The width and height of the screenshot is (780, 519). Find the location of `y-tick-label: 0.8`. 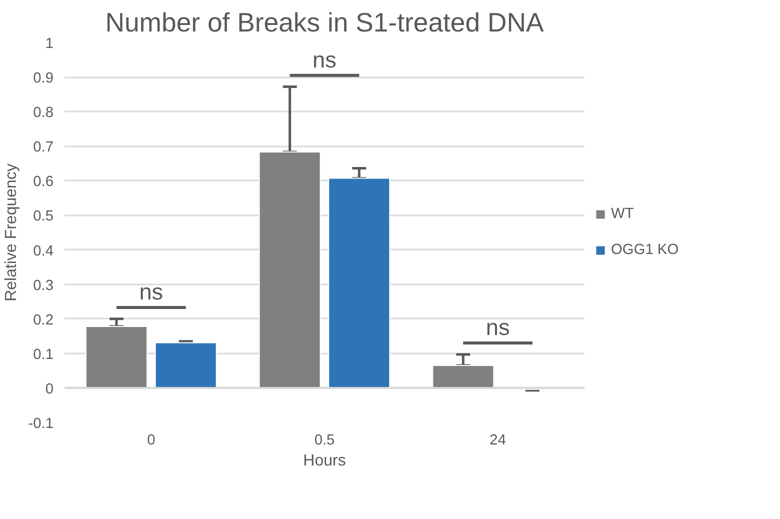

y-tick-label: 0.8 is located at coordinates (43, 113).